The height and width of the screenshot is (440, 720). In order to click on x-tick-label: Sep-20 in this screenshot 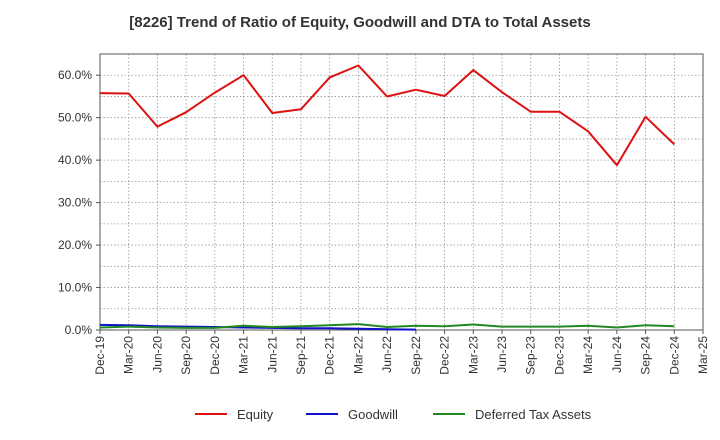, I will do `click(186, 355)`.